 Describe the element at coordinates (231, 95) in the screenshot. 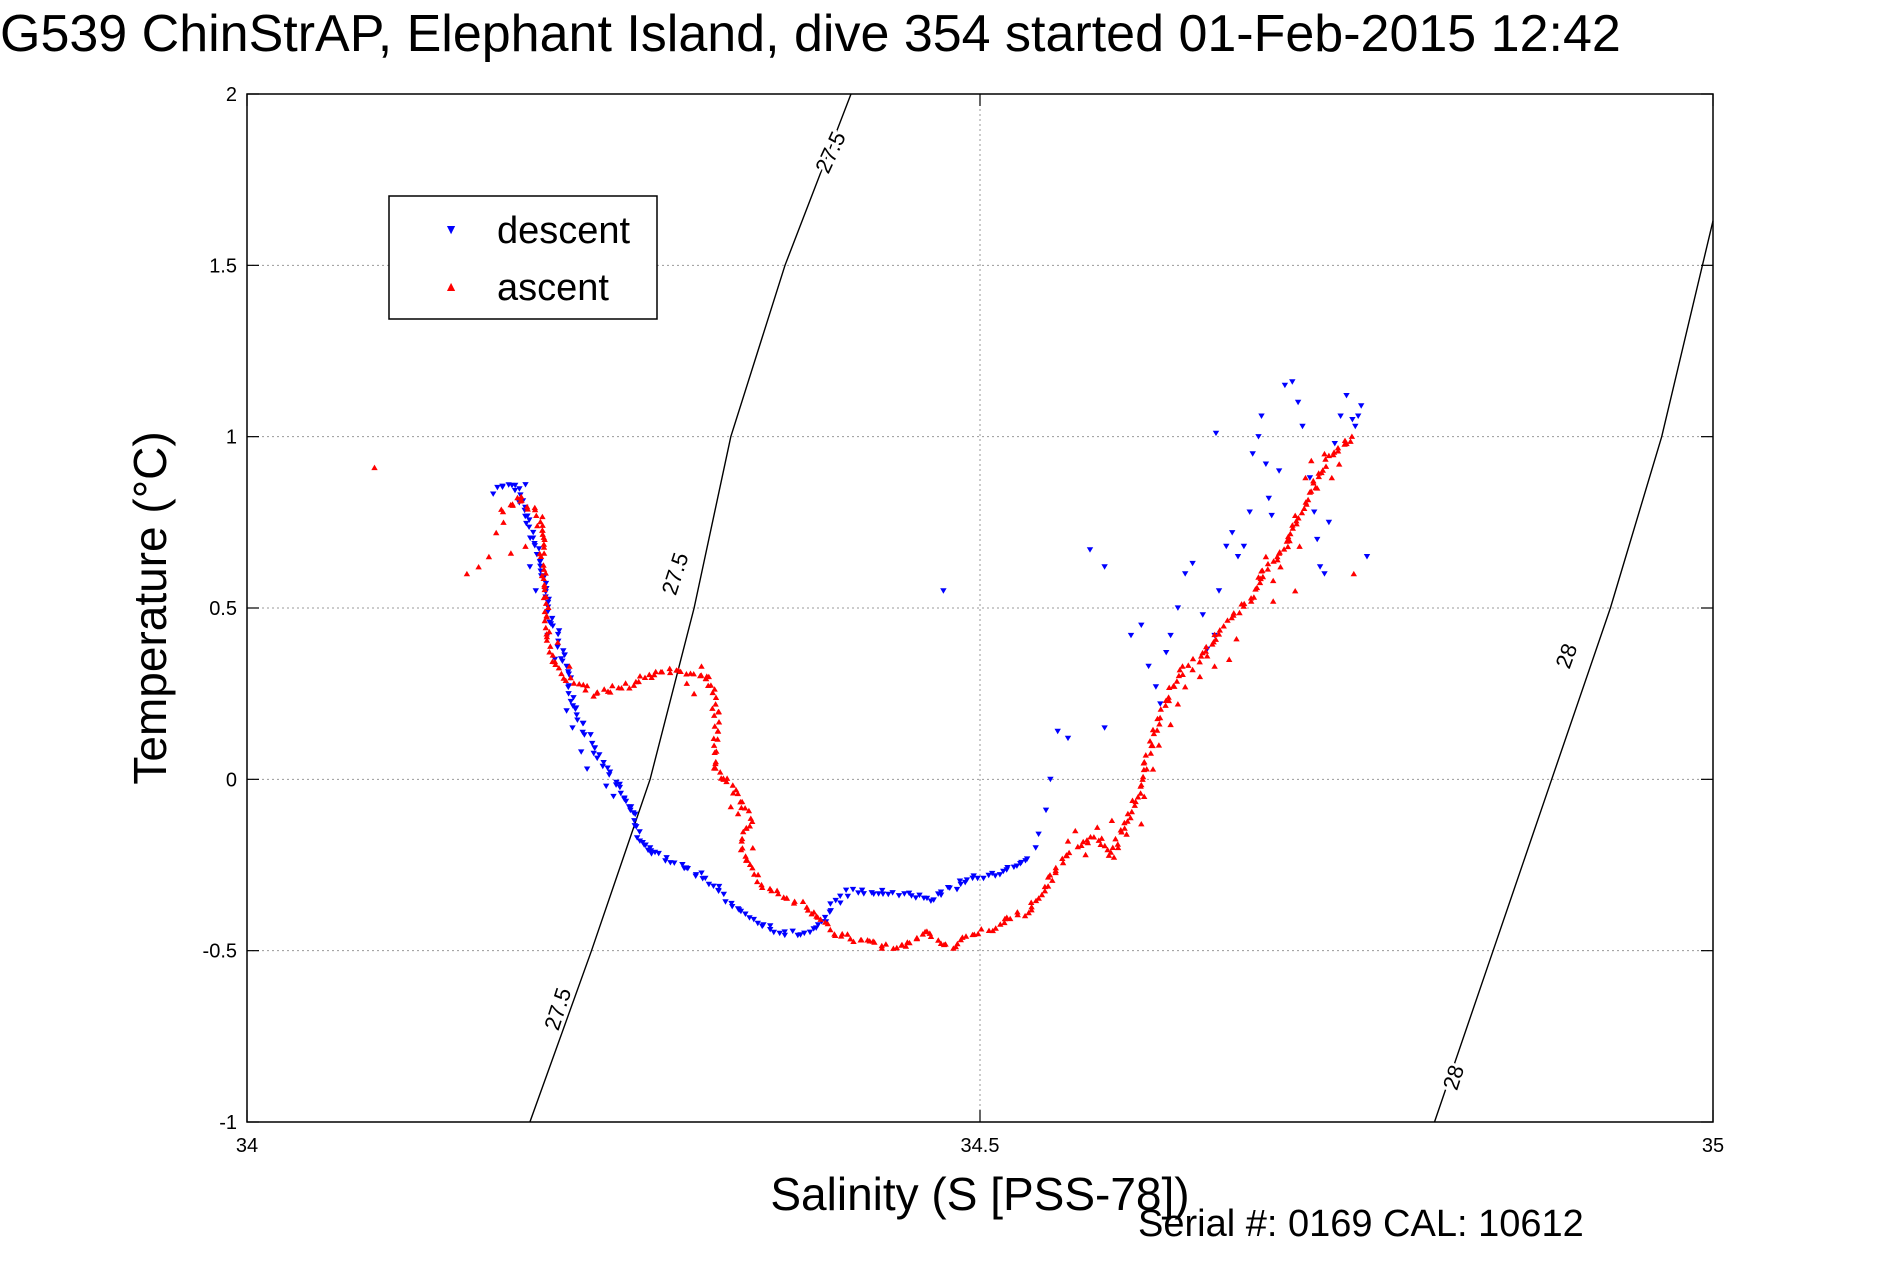

I see `y-tick-label: 2` at that location.